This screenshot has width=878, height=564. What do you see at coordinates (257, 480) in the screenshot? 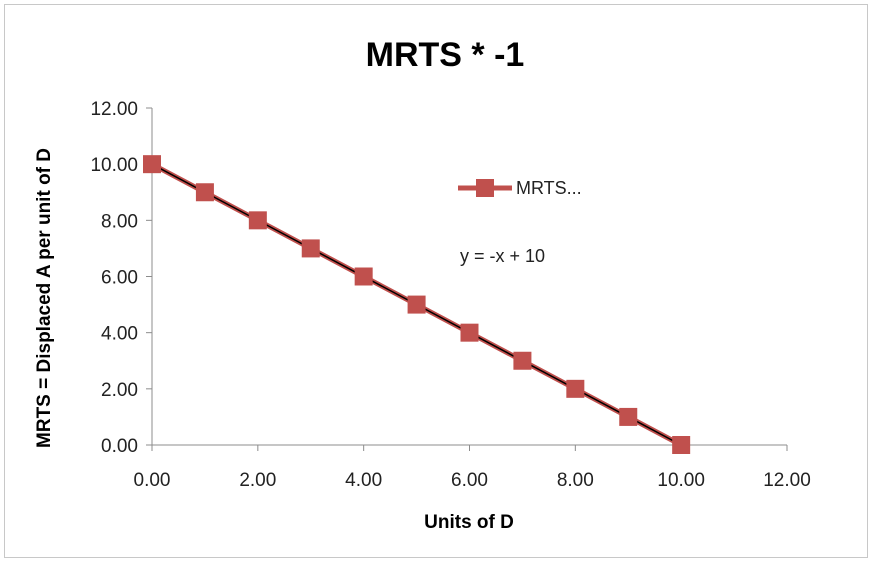
I see `x-tick-label: 2.00` at bounding box center [257, 480].